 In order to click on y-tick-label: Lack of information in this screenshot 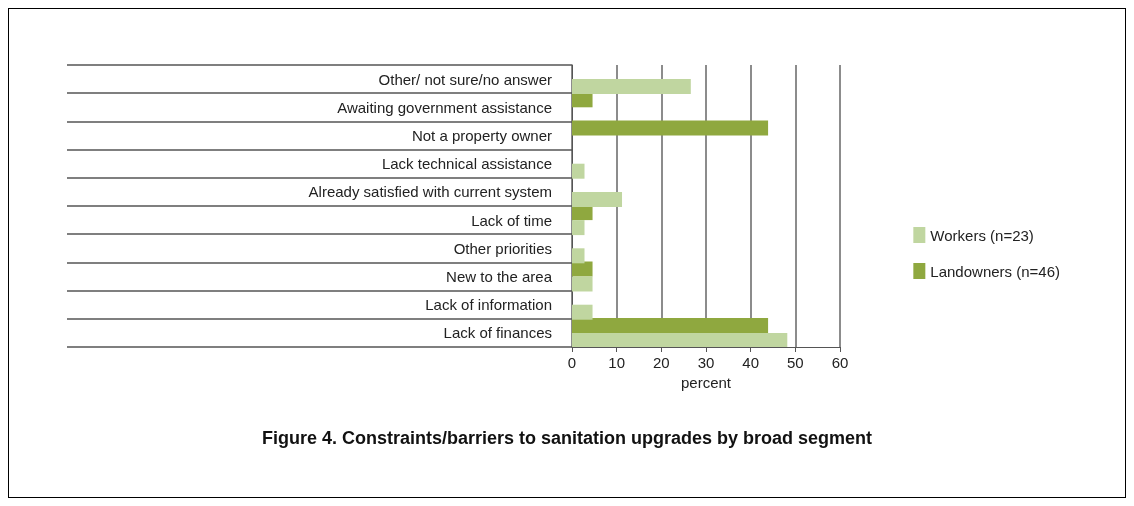, I will do `click(488, 305)`.